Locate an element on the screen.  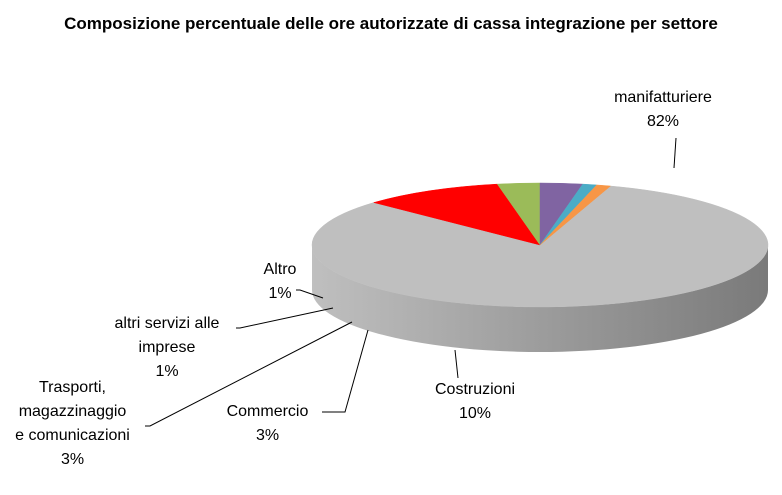
label-manifatturiere: manifatturiere 82% is located at coordinates (663, 110).